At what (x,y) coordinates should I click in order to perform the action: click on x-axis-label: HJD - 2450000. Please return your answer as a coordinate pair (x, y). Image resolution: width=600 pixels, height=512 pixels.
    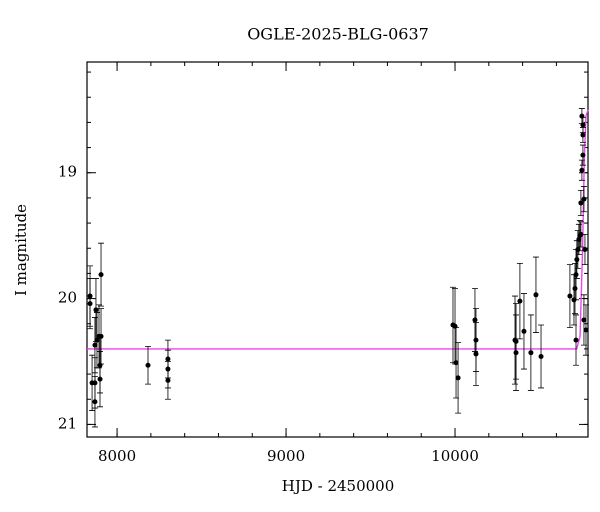
    Looking at the image, I should click on (338, 486).